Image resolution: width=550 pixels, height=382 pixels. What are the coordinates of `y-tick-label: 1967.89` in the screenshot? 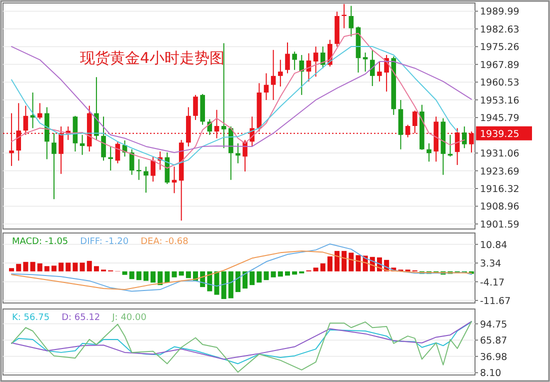 It's located at (500, 65).